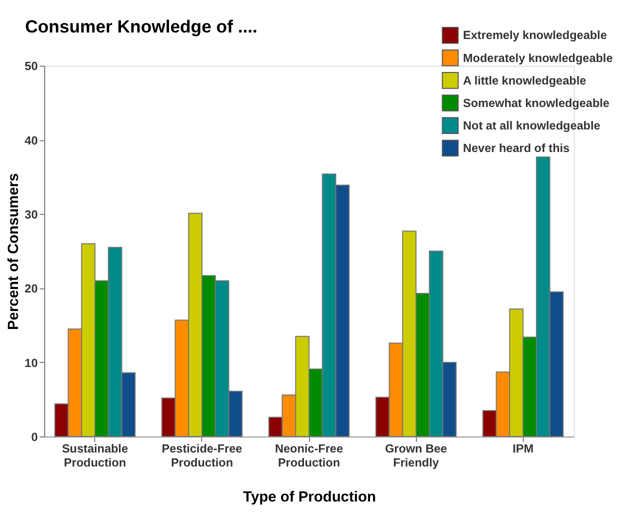 The width and height of the screenshot is (618, 521). I want to click on y-axis-title: Percent of Consumers, so click(14, 251).